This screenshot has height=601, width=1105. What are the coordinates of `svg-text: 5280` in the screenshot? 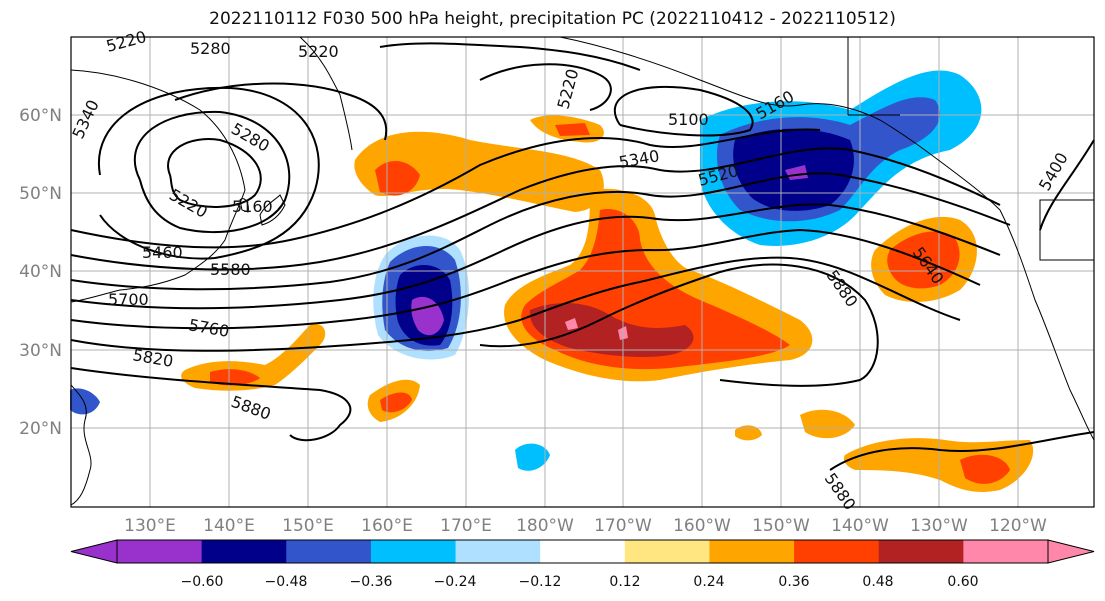 It's located at (210, 48).